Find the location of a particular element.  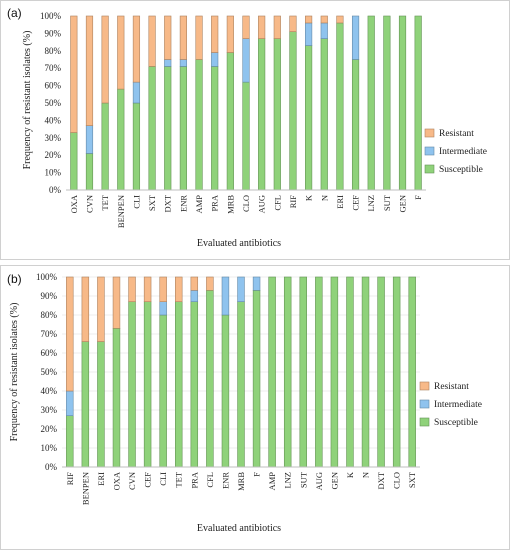

category-label: CFL is located at coordinates (210, 480).